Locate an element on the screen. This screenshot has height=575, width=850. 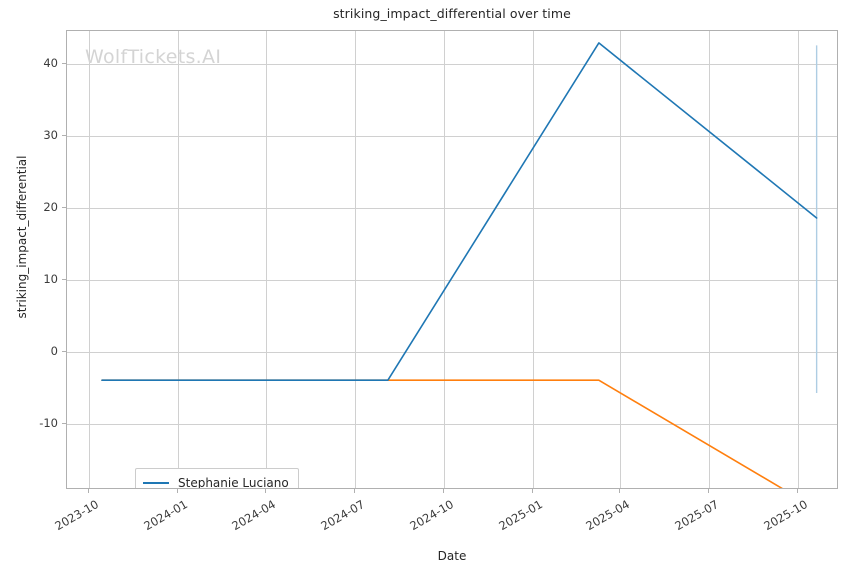
y-tick-label-30: 30 is located at coordinates (50, 135).